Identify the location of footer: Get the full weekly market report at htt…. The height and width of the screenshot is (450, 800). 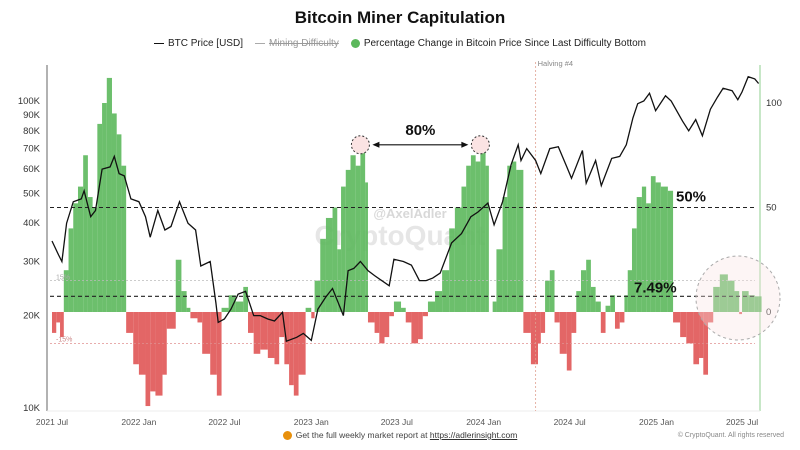
(400, 435).